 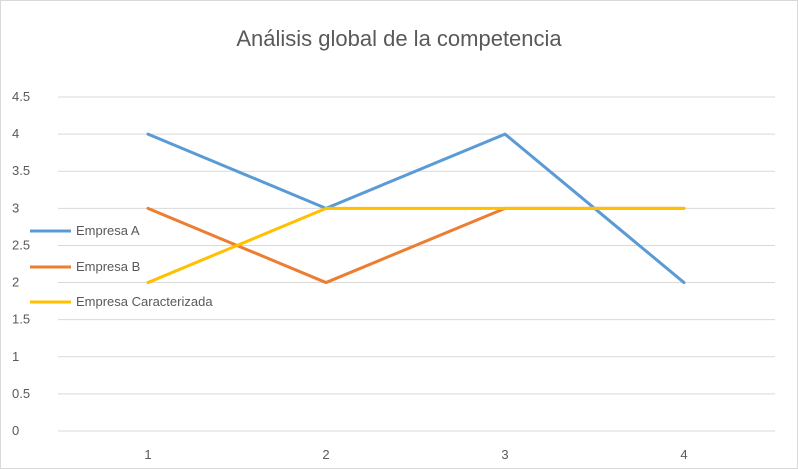 What do you see at coordinates (108, 230) in the screenshot?
I see `legend-label: Empresa A` at bounding box center [108, 230].